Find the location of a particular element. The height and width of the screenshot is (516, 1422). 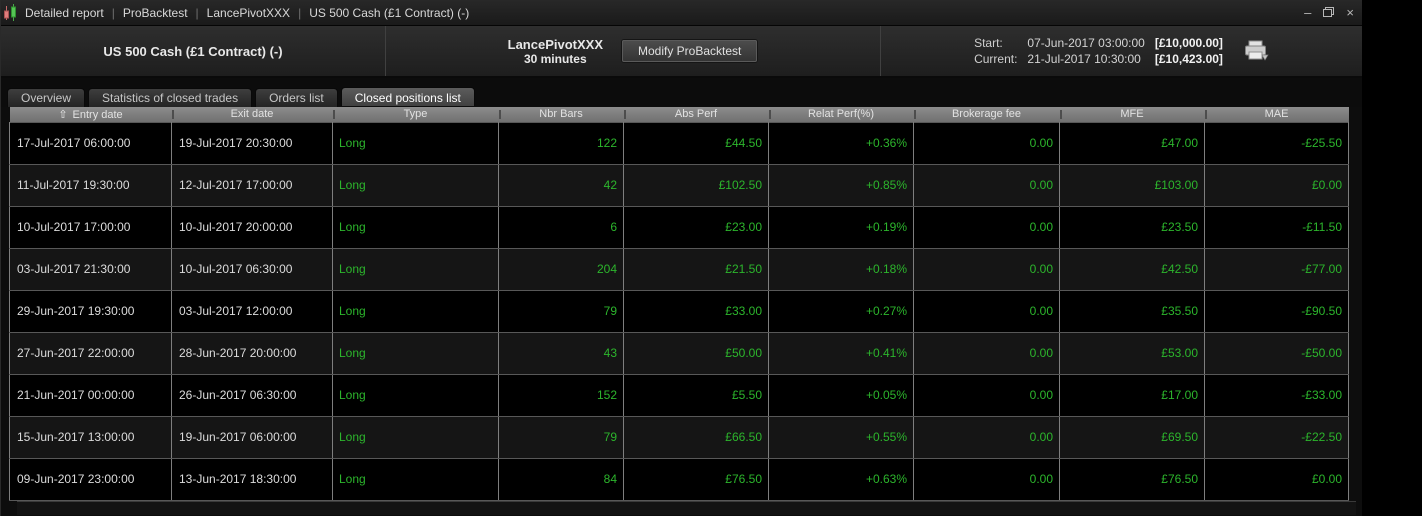

column-header-mfe: MFE is located at coordinates (1132, 114).